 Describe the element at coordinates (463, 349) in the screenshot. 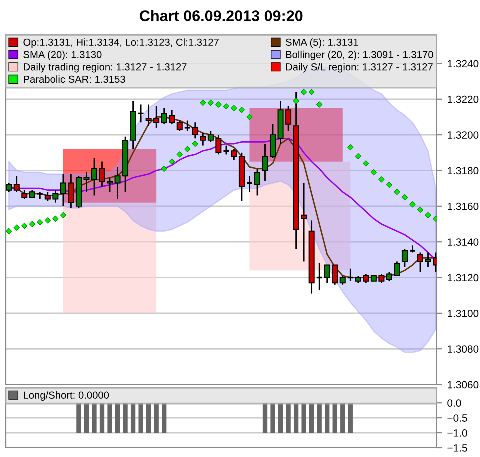

I see `y-tick-label: 1.3080` at that location.